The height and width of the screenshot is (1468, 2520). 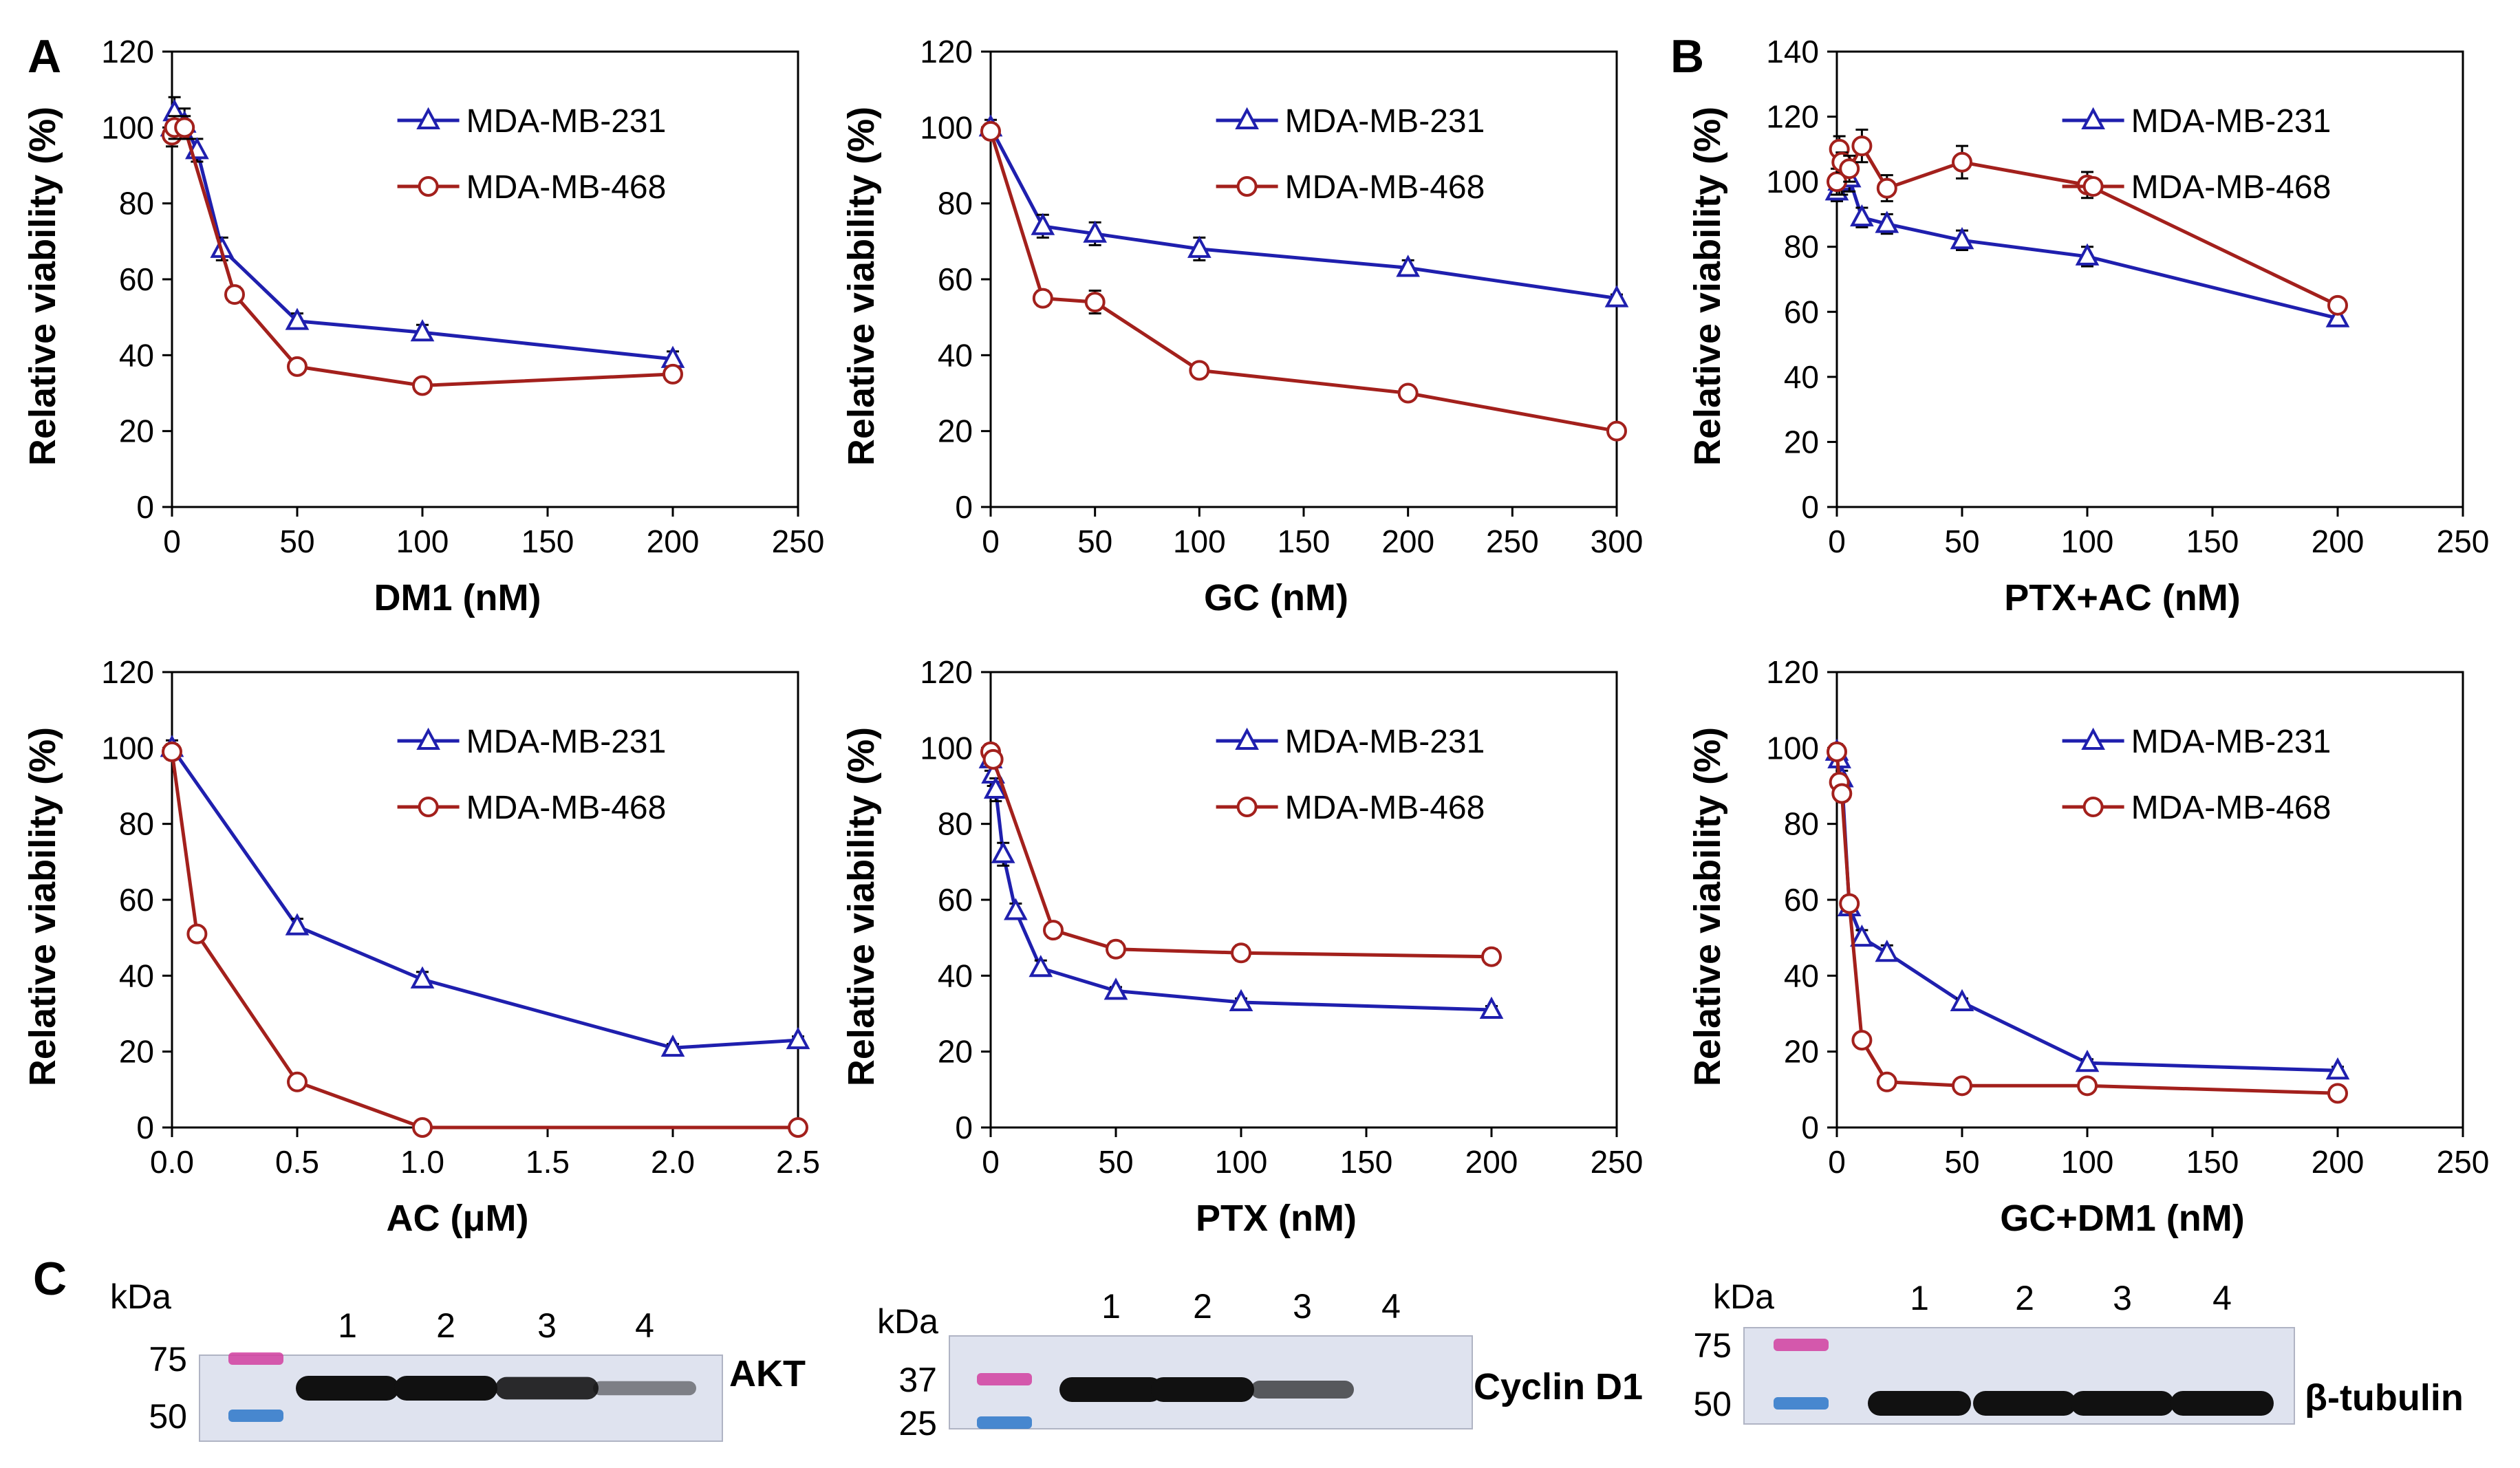 I want to click on western-blot-akt: kDa 75 50 1 2 3 4 AKT, so click(x=458, y=1360).